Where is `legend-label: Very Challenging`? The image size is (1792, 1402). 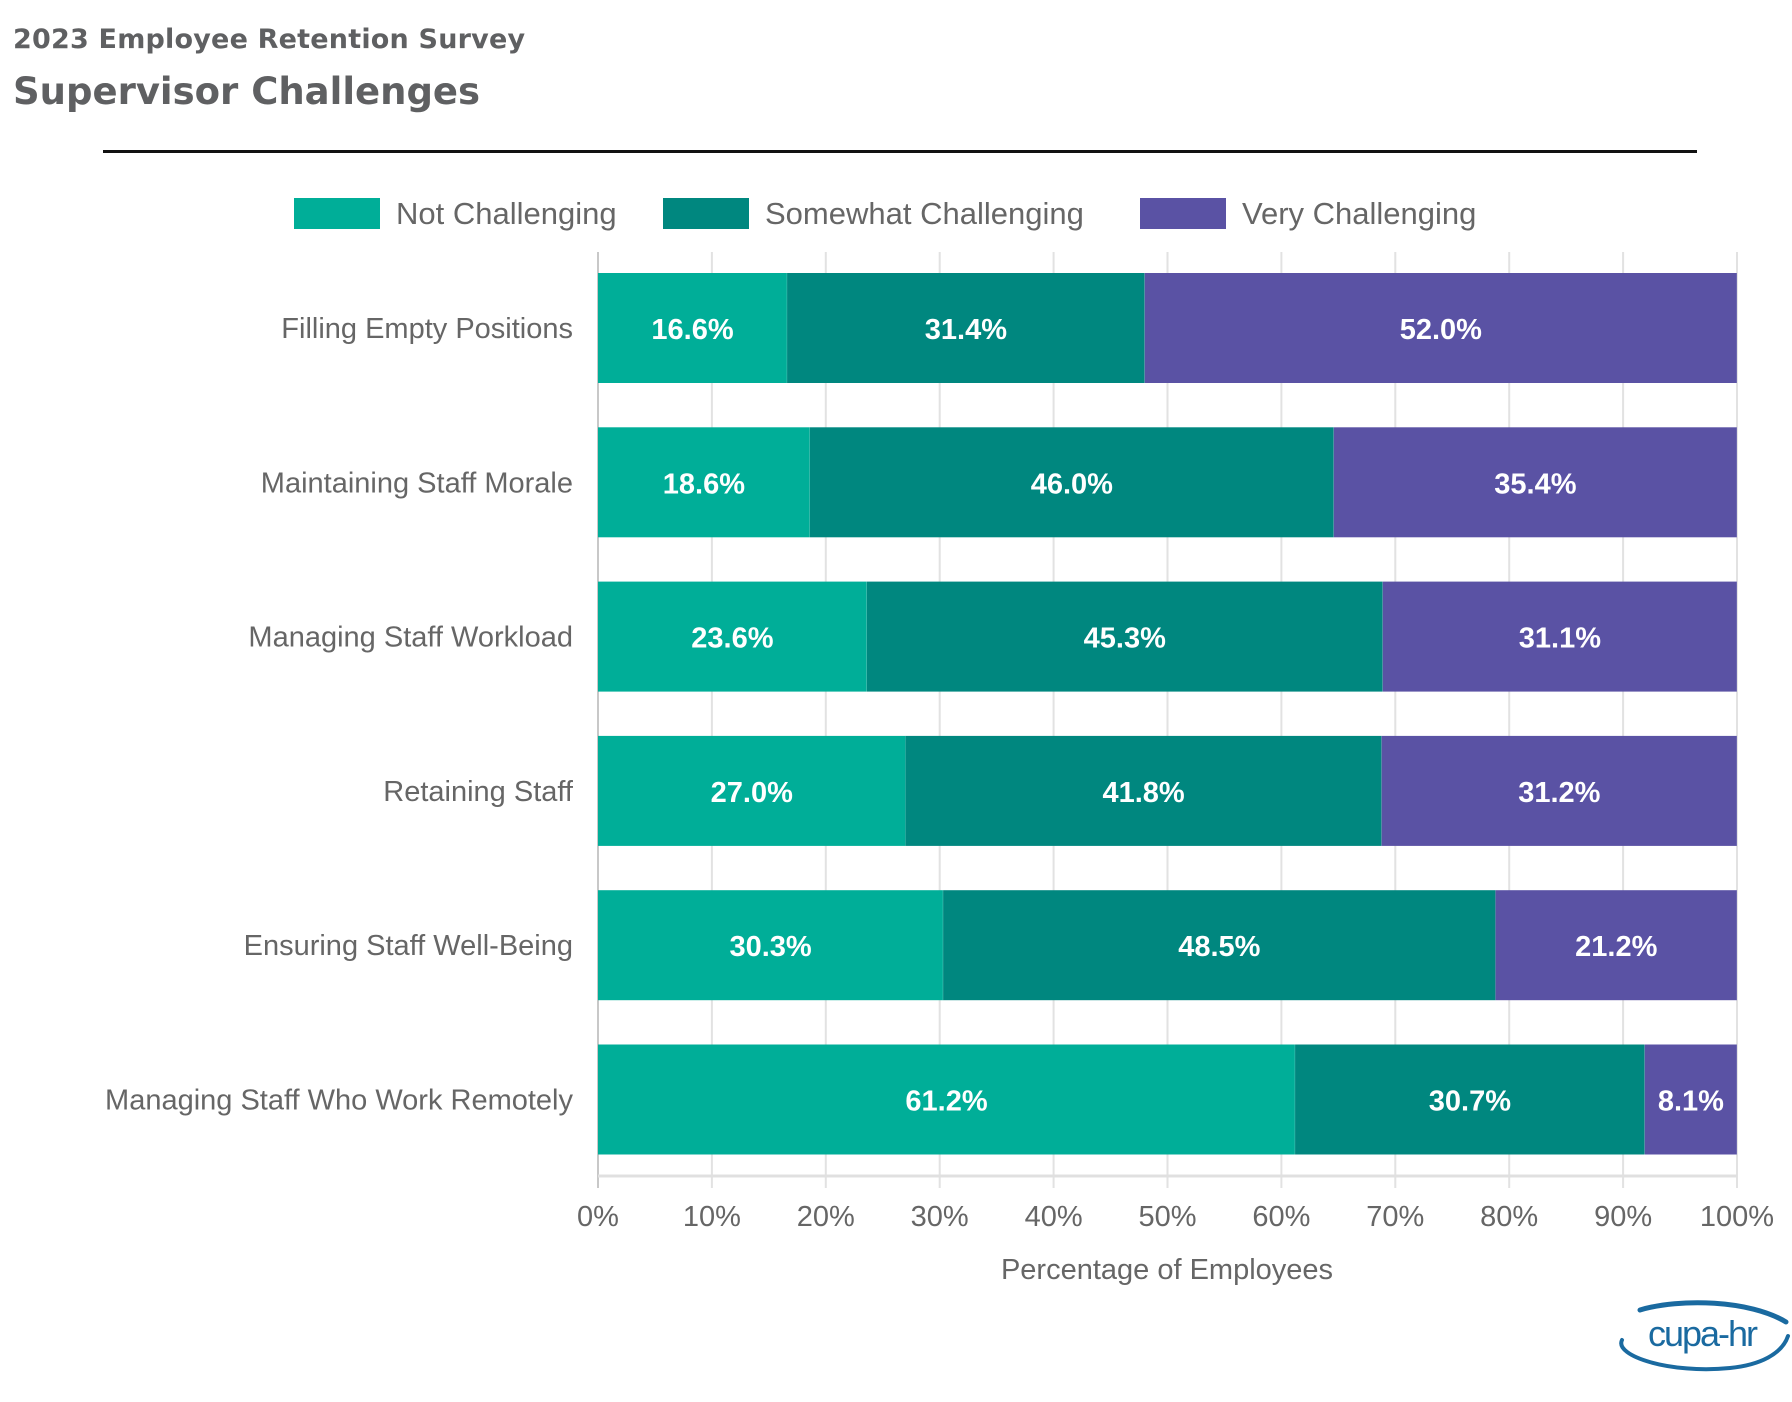
legend-label: Very Challenging is located at coordinates (1359, 213).